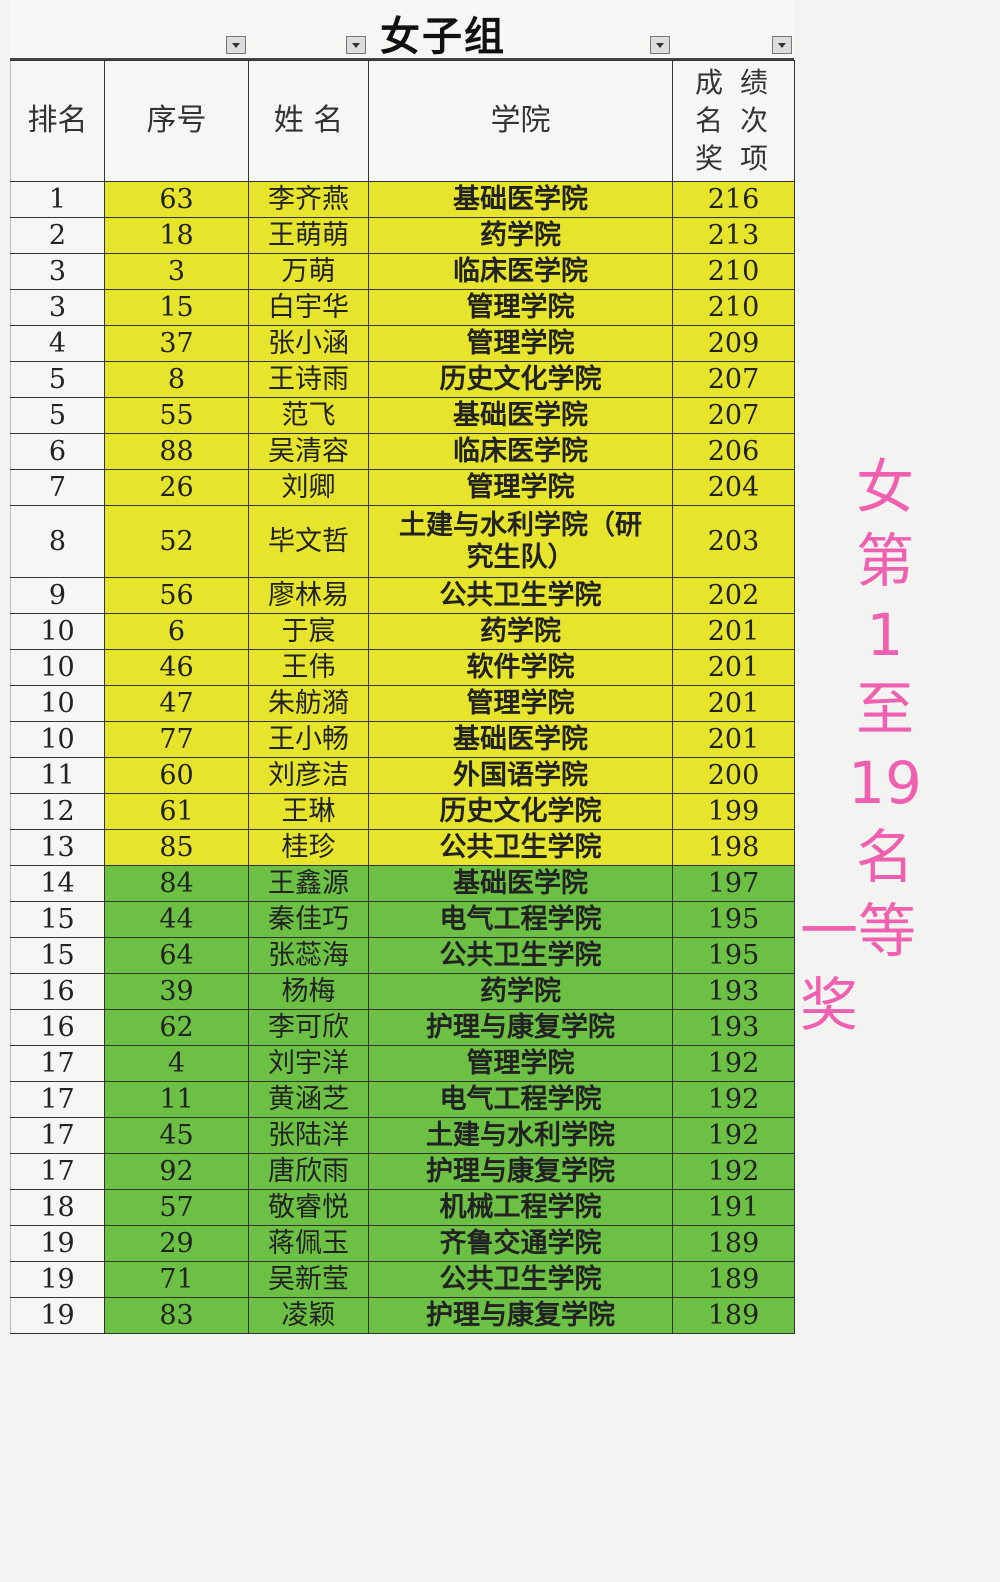 This screenshot has width=1000, height=1582. What do you see at coordinates (402, 1315) in the screenshot?
I see `table-row: 19 83 凌颖 护理与康复学院 189` at bounding box center [402, 1315].